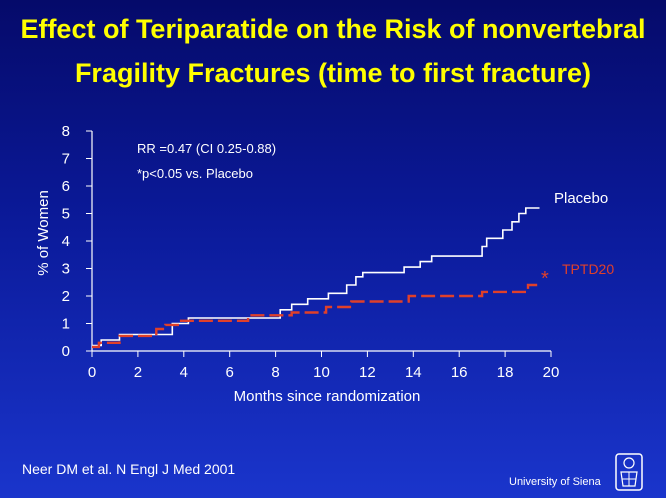  Describe the element at coordinates (66, 269) in the screenshot. I see `y-tick-label: 3` at that location.